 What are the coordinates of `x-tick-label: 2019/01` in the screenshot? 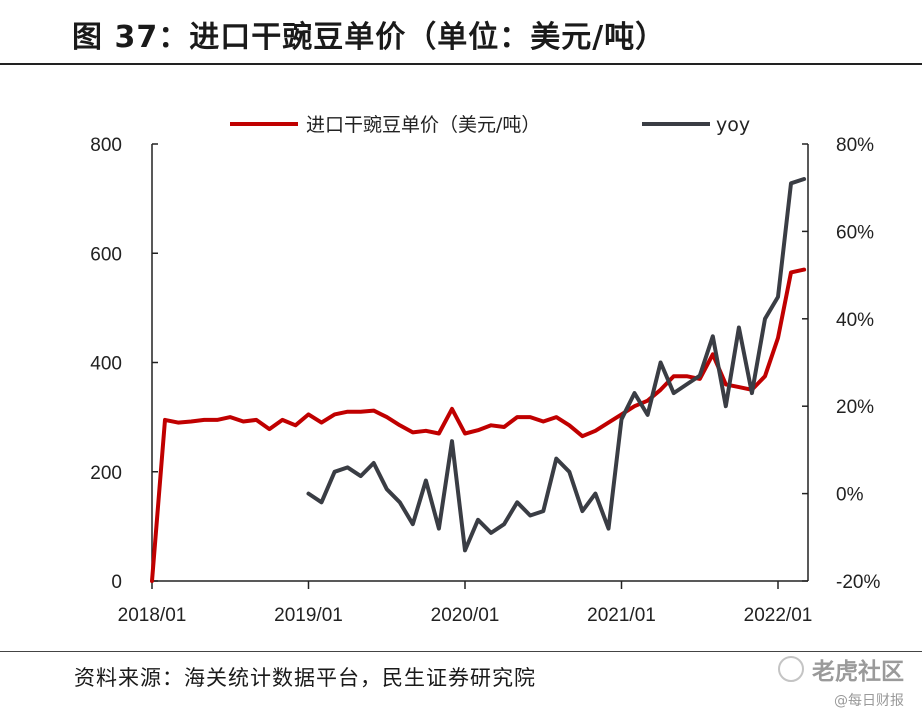 It's located at (308, 615).